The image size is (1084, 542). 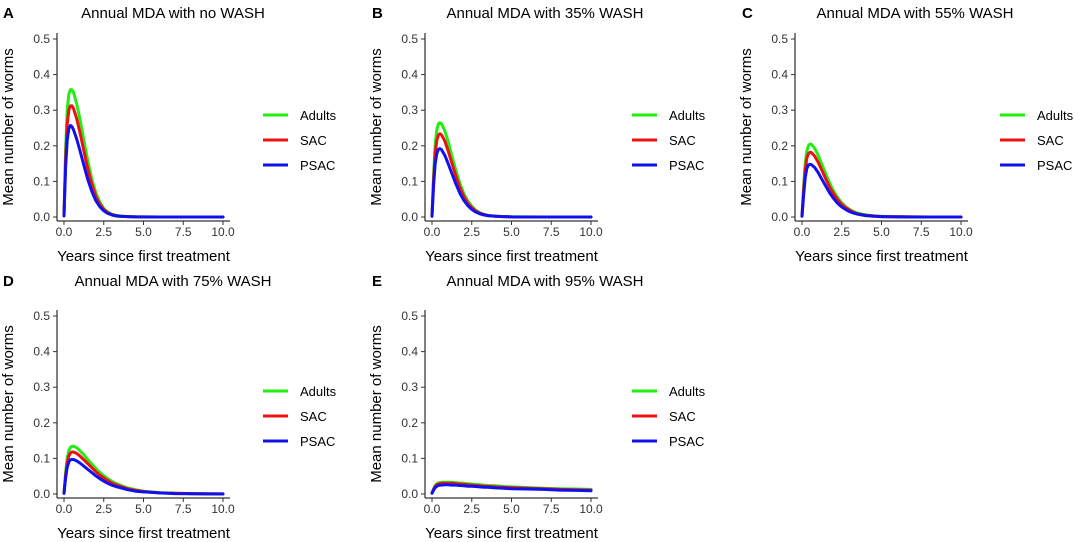 I want to click on panel-label: B, so click(x=377, y=13).